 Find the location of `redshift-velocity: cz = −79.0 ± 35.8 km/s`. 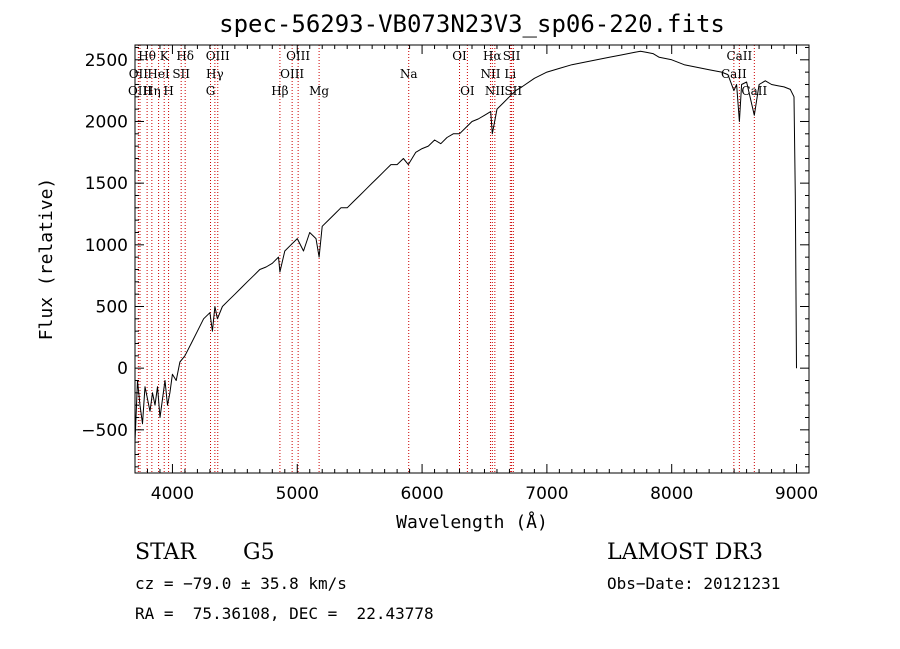

redshift-velocity: cz = −79.0 ± 35.8 km/s is located at coordinates (241, 583).